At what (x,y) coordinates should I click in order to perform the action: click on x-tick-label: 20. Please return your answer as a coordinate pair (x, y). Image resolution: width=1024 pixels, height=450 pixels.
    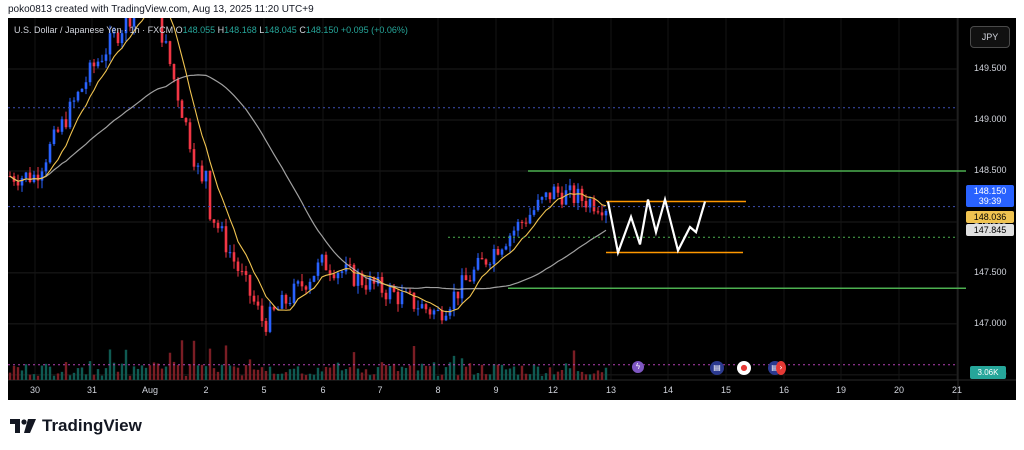
    Looking at the image, I should click on (898, 390).